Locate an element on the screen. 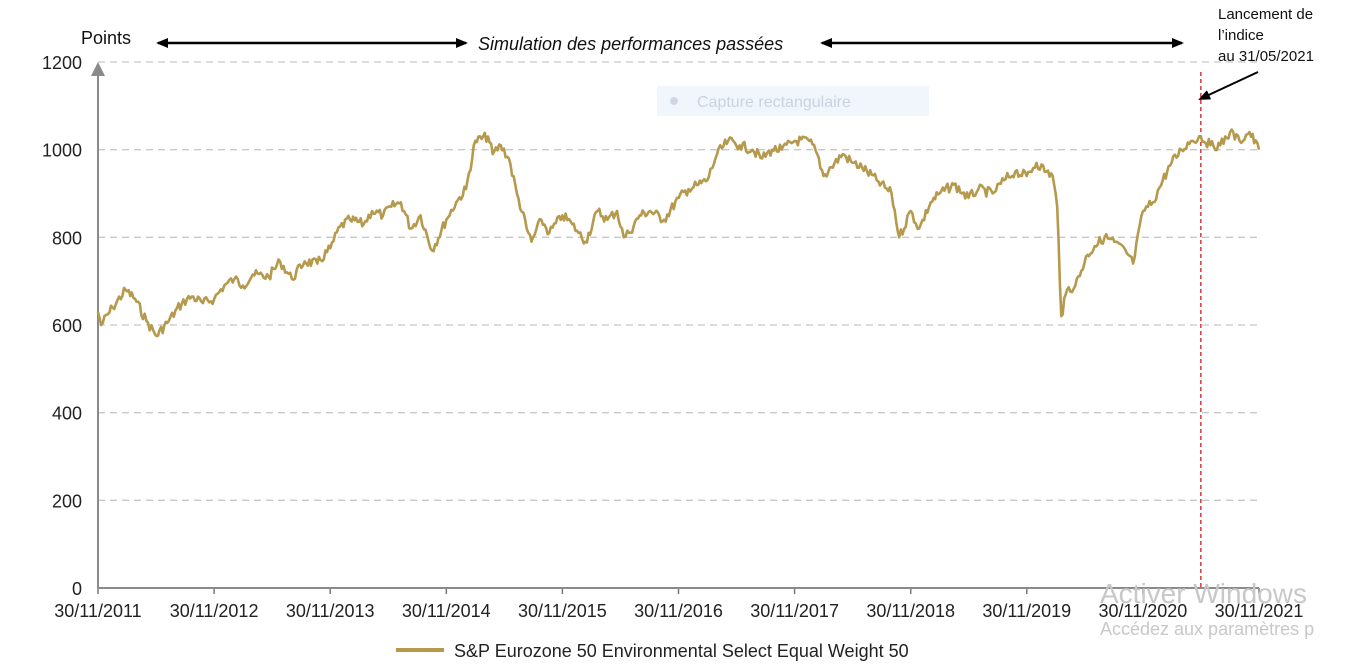 This screenshot has height=670, width=1349. y-tick-label: 400 is located at coordinates (67, 414).